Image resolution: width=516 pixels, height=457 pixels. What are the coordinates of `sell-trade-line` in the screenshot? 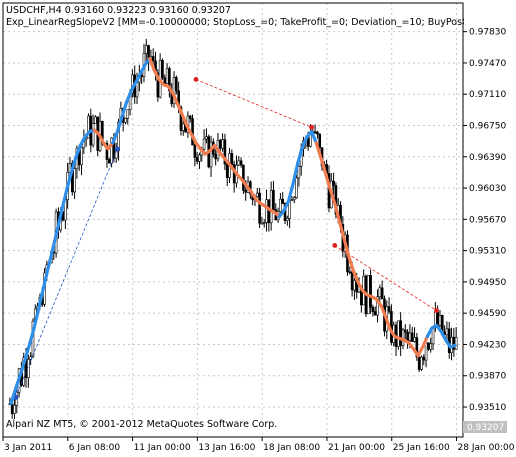 It's located at (385, 278).